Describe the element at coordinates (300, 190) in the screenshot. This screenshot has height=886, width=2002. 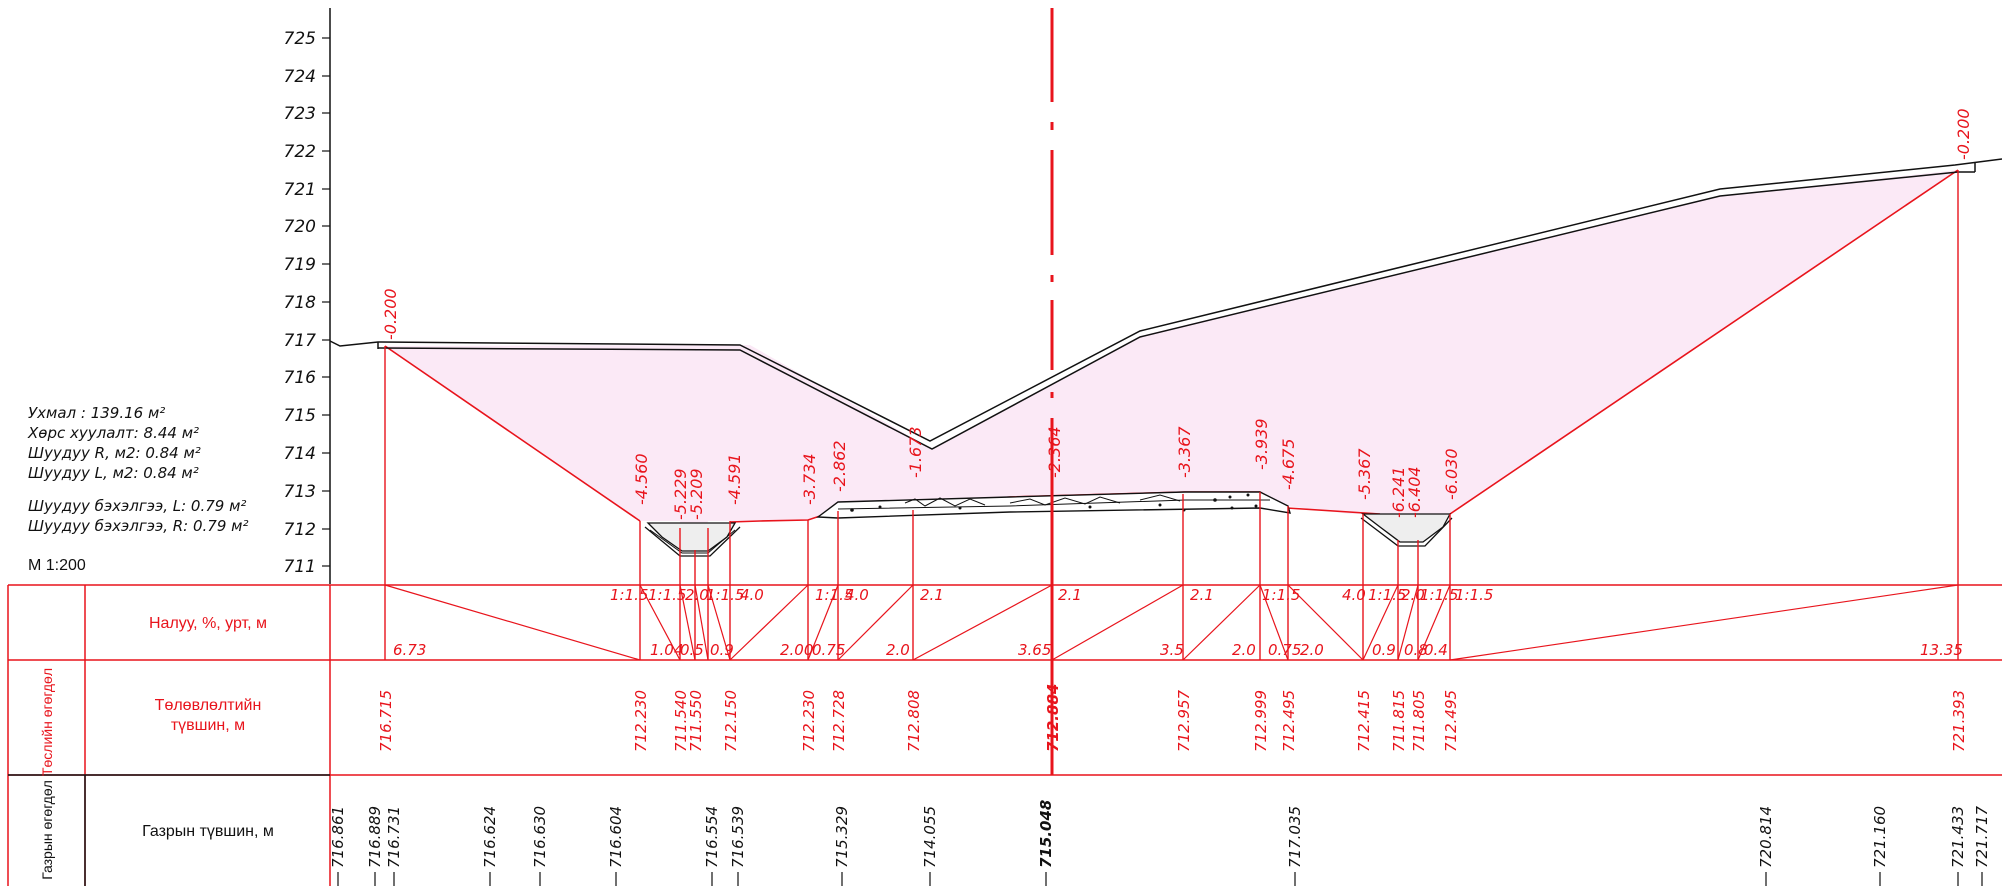
I see `axis-label: 721` at that location.